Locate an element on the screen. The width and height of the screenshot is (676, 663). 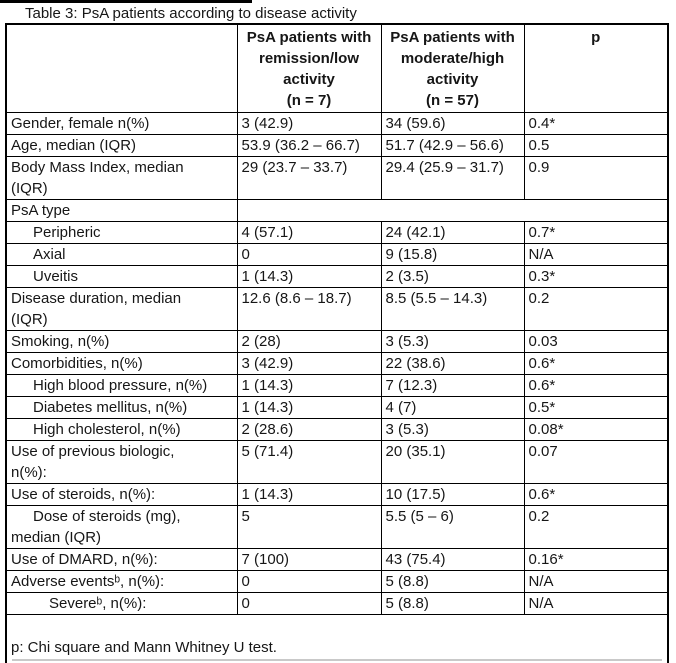
row-label: Severeᵇ, n(%): is located at coordinates (121, 603).